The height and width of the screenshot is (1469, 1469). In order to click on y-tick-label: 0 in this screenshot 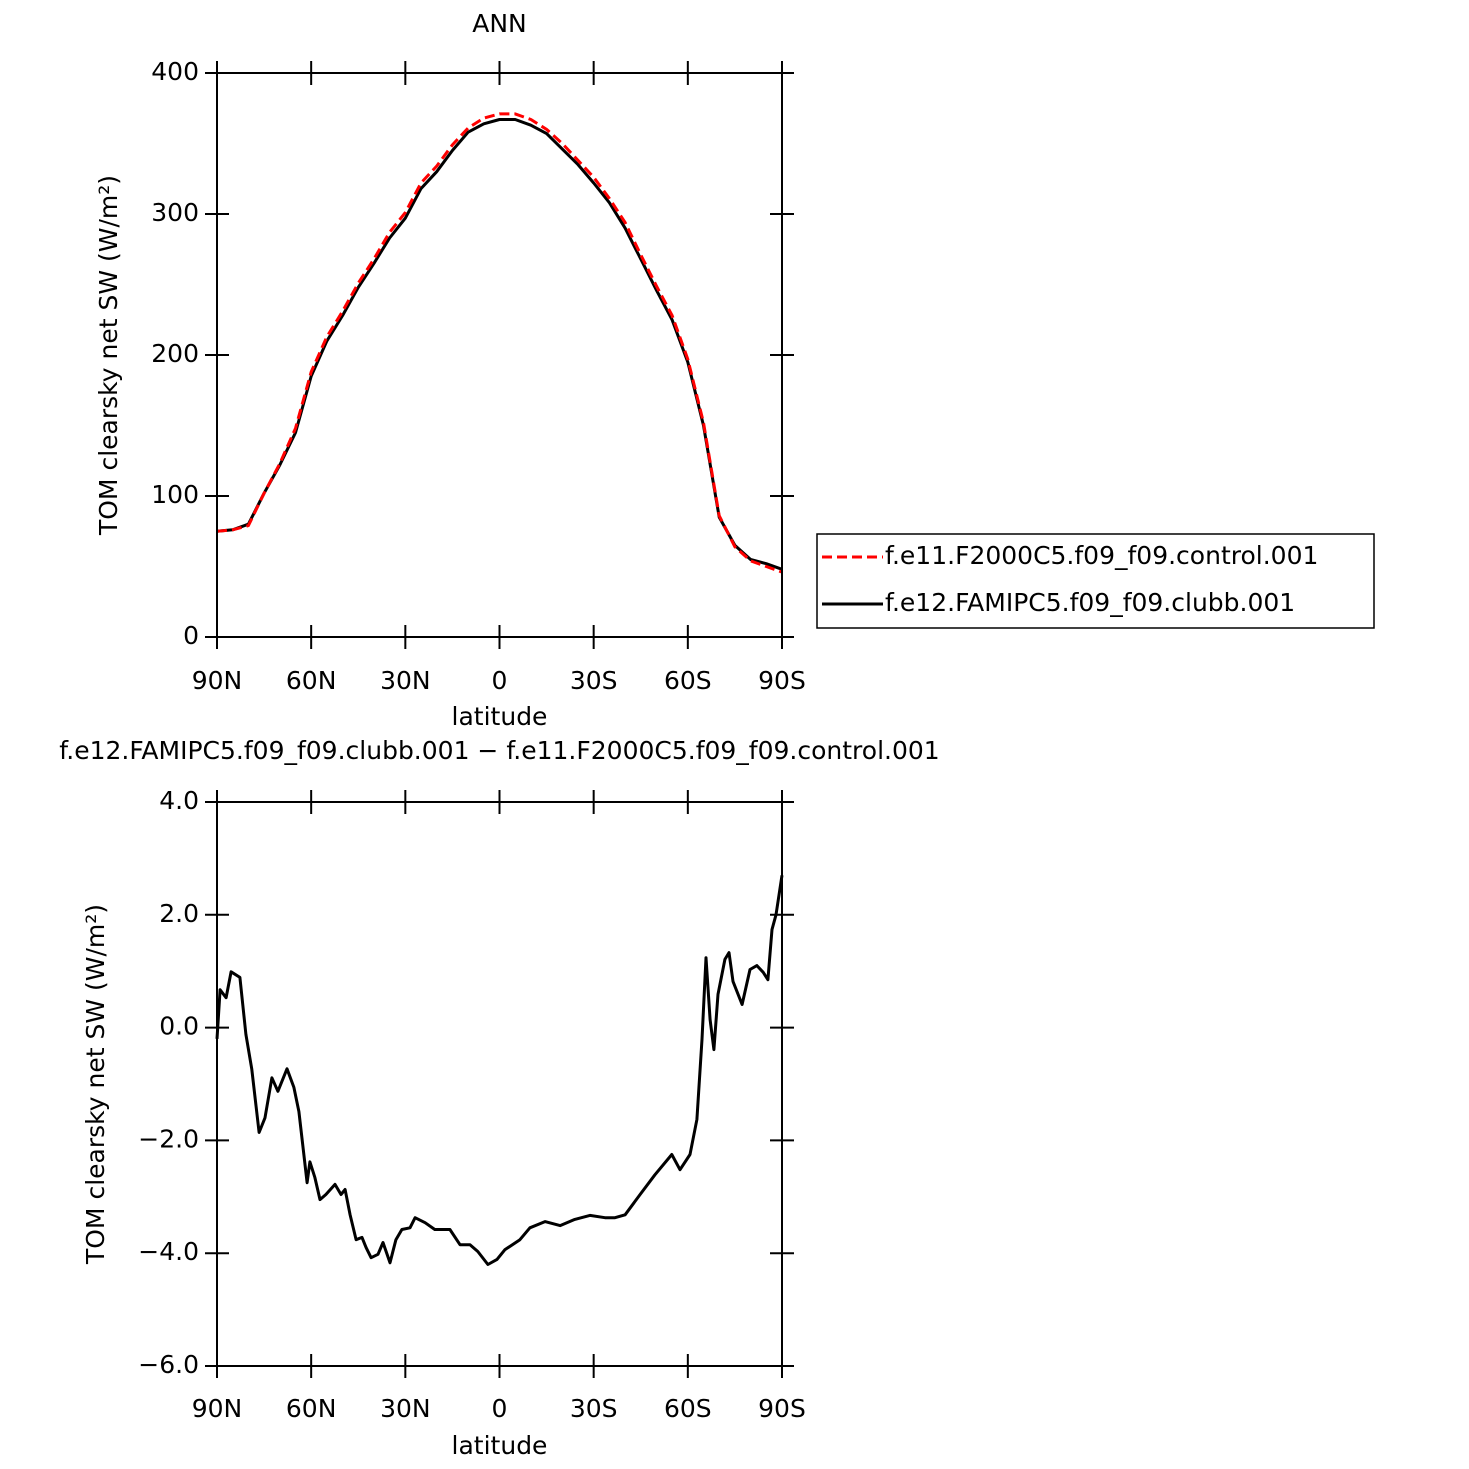, I will do `click(191, 635)`.